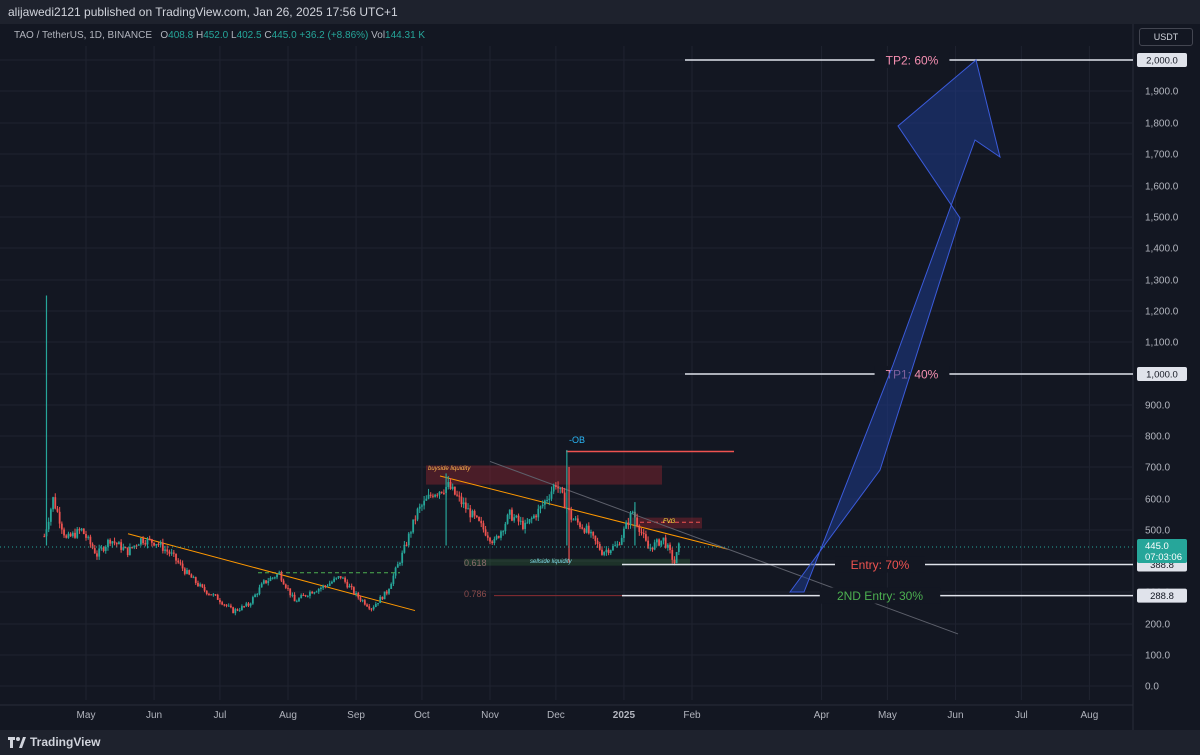 The height and width of the screenshot is (755, 1200). I want to click on vol-label: Vol, so click(378, 35).